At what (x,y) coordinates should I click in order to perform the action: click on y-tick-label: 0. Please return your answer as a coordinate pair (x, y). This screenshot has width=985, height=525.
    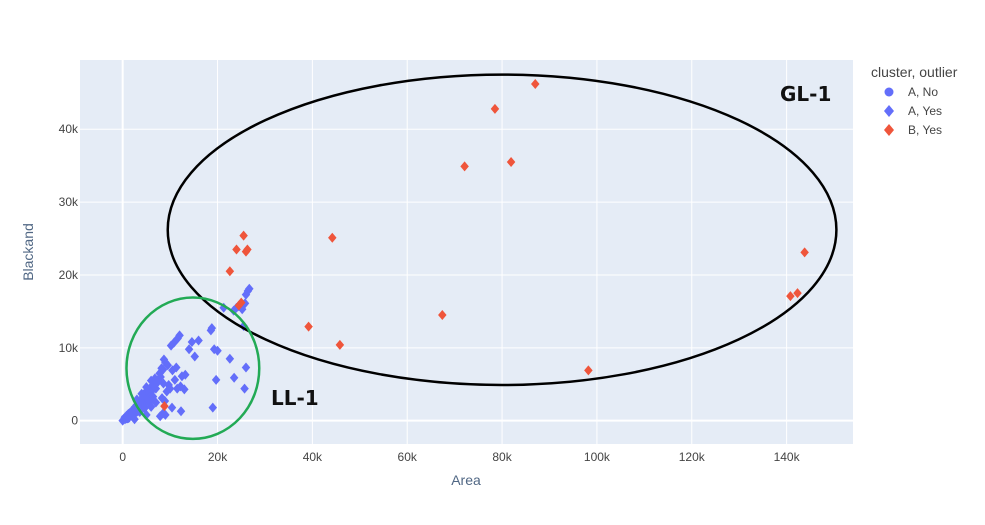
    Looking at the image, I should click on (74, 421).